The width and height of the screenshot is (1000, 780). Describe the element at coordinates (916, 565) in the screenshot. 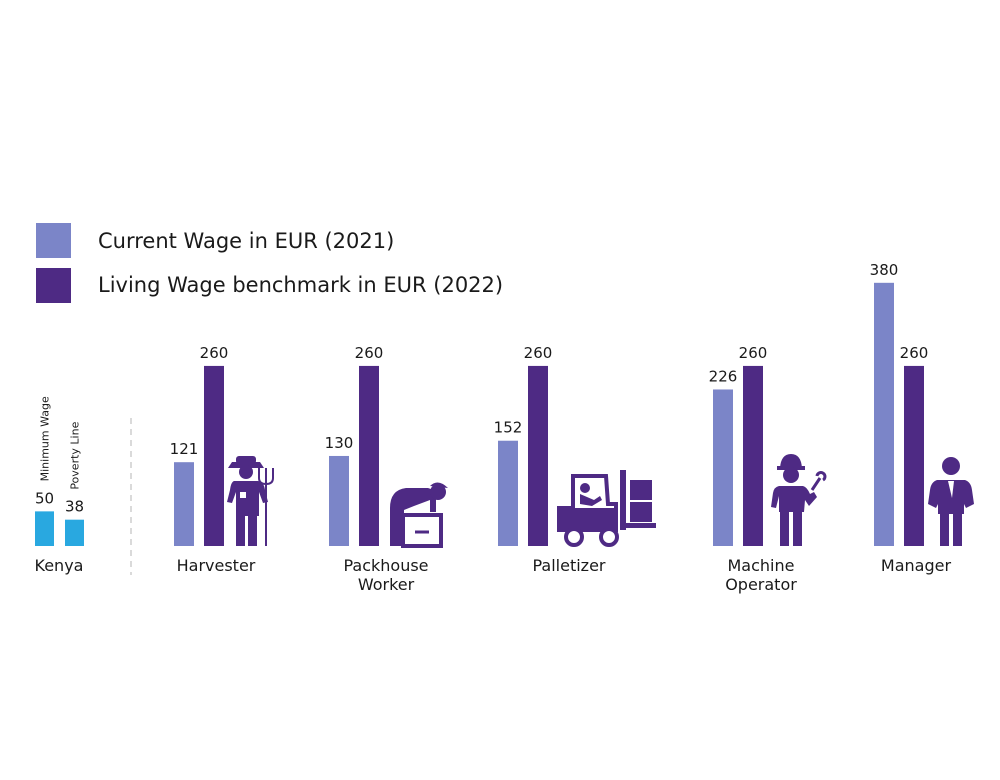

I see `category-label-4-0: Manager` at that location.